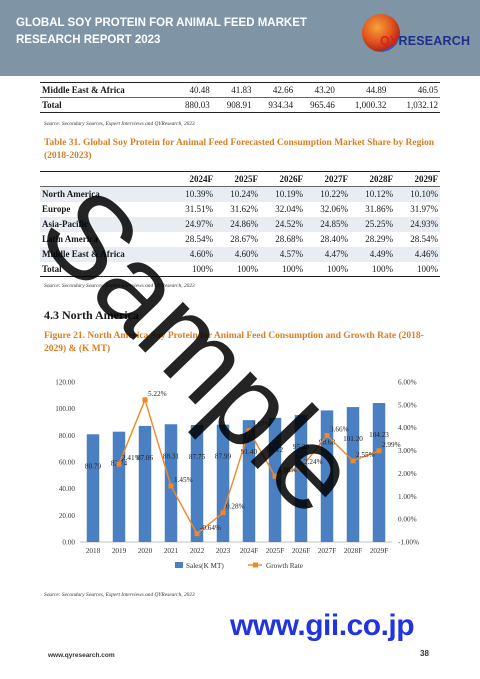  What do you see at coordinates (249, 452) in the screenshot?
I see `bar-value-label: 91.40` at bounding box center [249, 452].